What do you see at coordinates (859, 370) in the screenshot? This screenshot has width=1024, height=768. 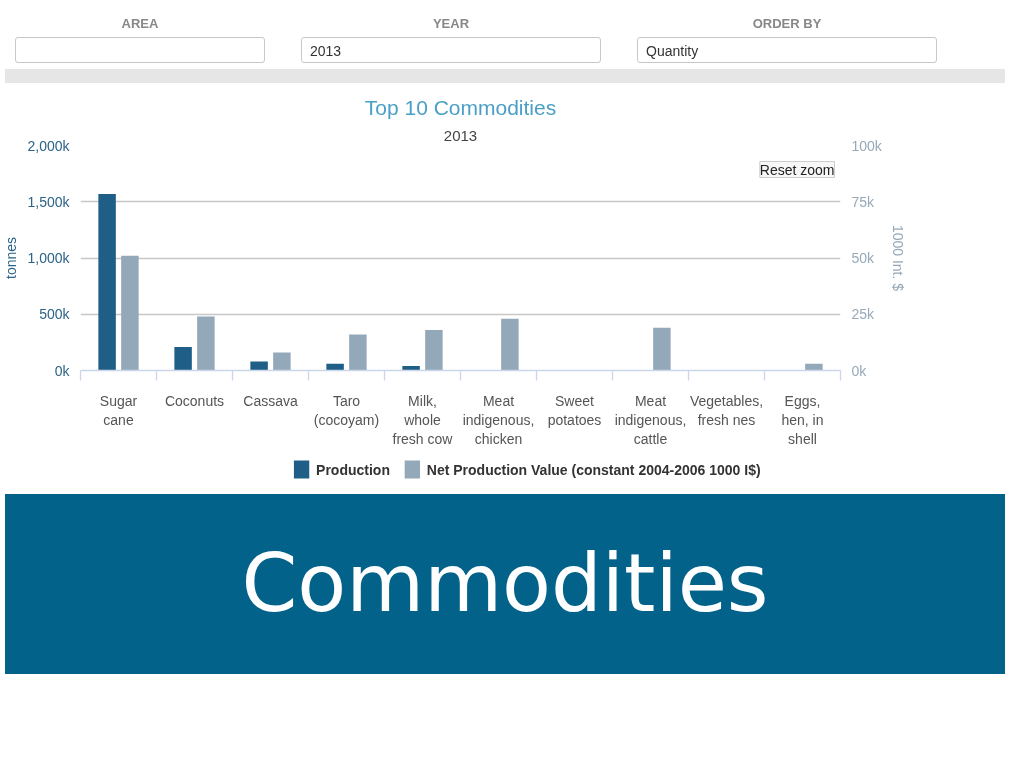 I see `y2-tick-label: 0k` at bounding box center [859, 370].